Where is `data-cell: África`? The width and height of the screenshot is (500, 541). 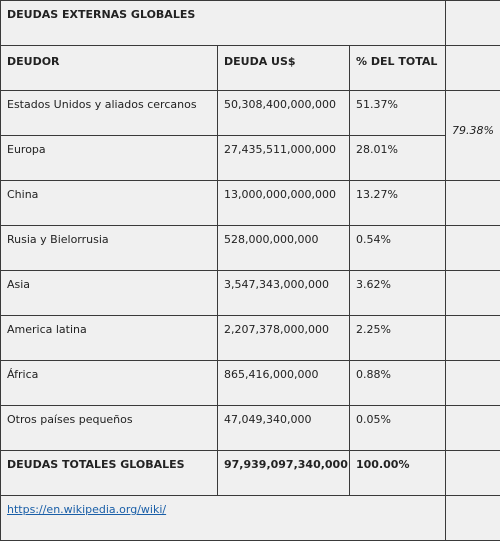 data-cell: África is located at coordinates (109, 383).